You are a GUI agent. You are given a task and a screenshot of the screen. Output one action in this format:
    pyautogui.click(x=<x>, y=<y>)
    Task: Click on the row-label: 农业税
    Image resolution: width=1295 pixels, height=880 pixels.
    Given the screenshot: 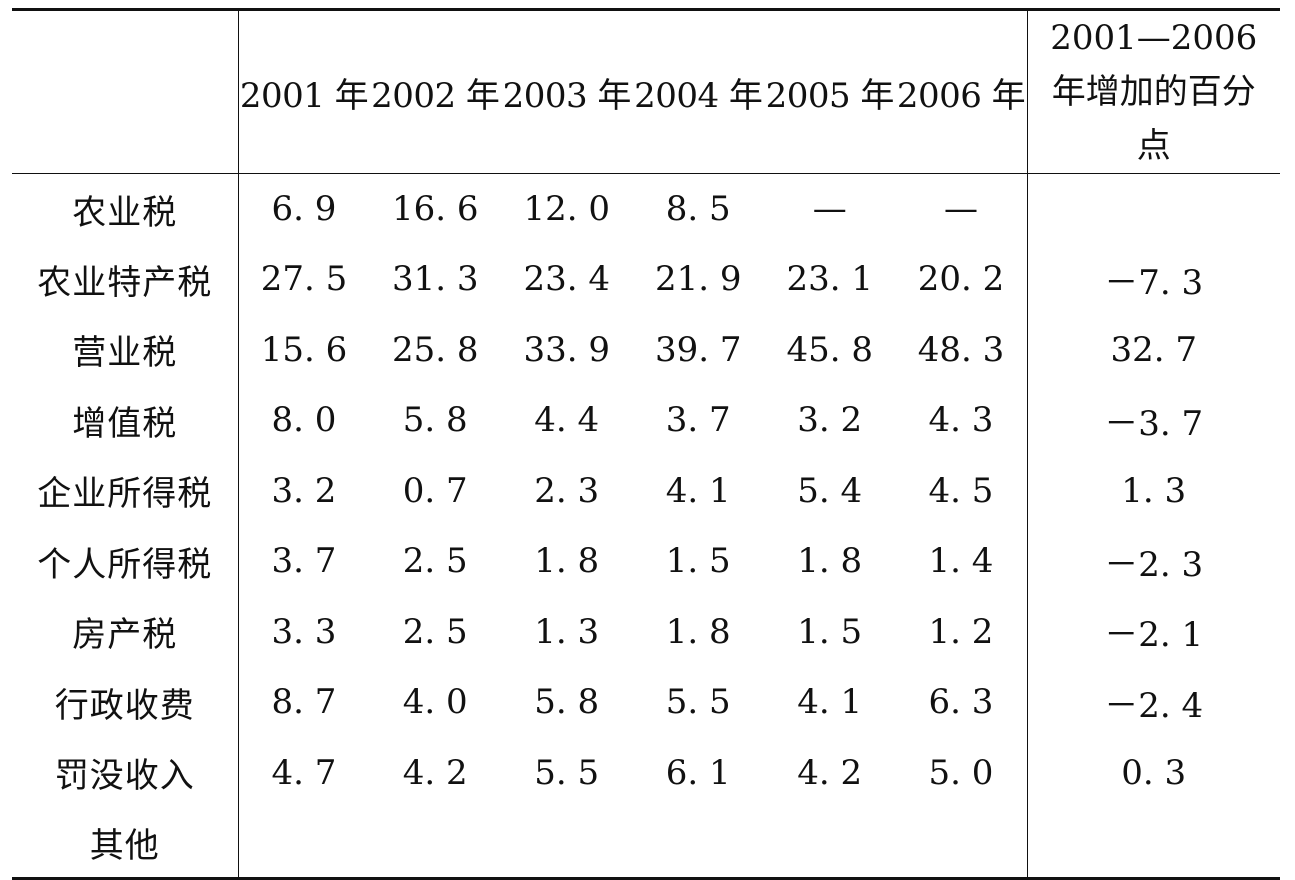 What is the action you would take?
    pyautogui.click(x=125, y=208)
    